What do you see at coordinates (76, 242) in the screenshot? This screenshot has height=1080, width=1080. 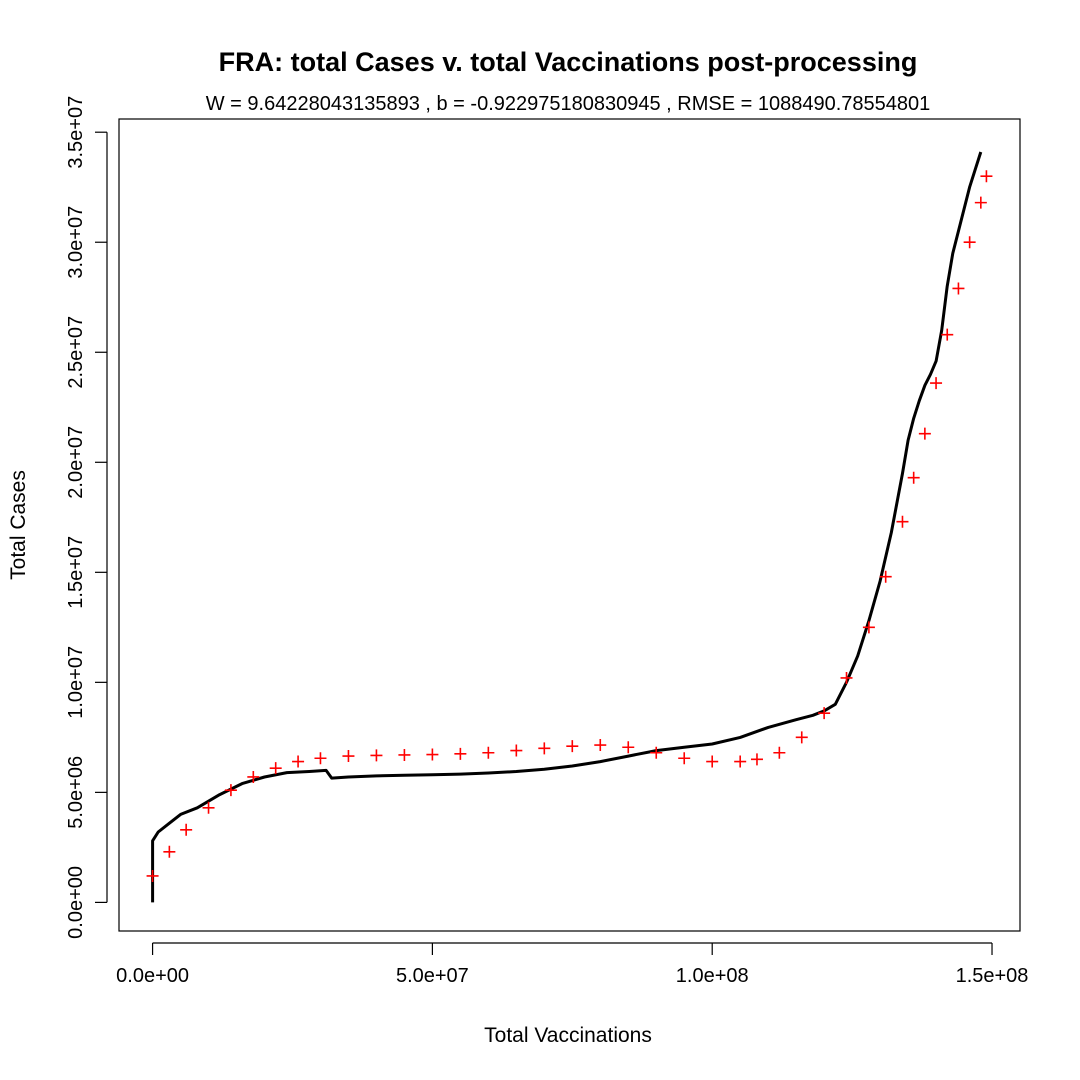 I see `y-tick-label: 3.0e+07` at bounding box center [76, 242].